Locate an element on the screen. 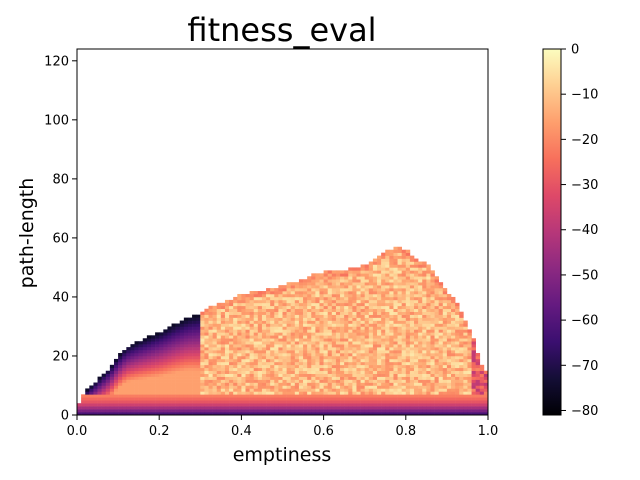 The width and height of the screenshot is (640, 480). colorbar is located at coordinates (552, 232).